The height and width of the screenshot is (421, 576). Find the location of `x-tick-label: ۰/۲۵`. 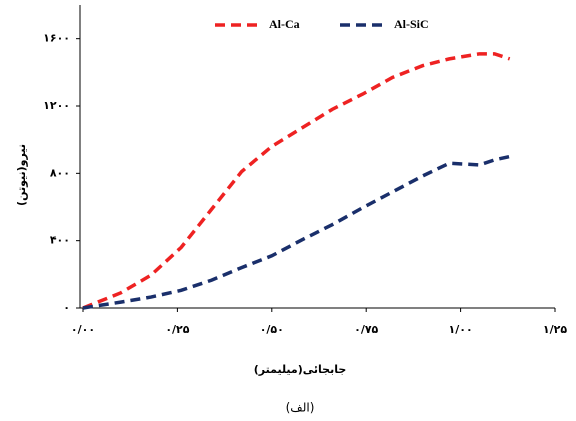

x-tick-label: ۰/۲۵ is located at coordinates (177, 329).